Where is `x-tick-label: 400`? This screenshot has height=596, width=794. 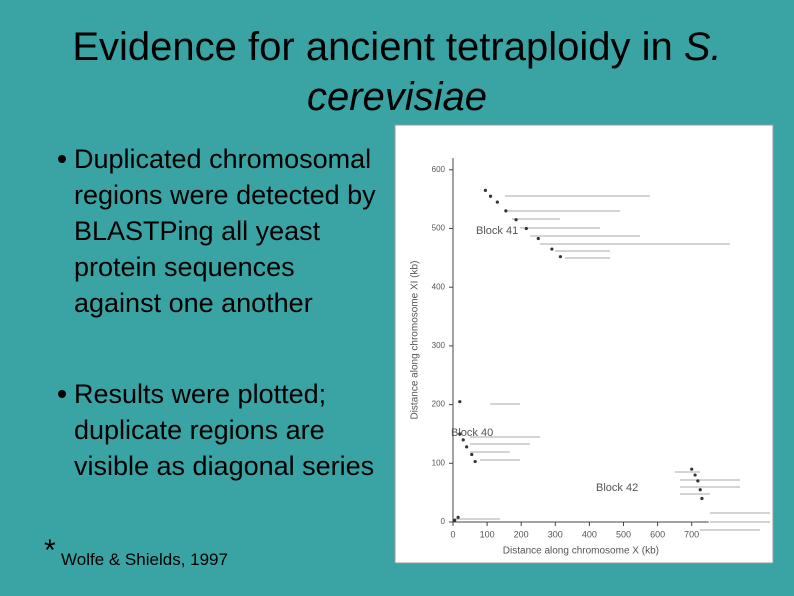 x-tick-label: 400 is located at coordinates (589, 534).